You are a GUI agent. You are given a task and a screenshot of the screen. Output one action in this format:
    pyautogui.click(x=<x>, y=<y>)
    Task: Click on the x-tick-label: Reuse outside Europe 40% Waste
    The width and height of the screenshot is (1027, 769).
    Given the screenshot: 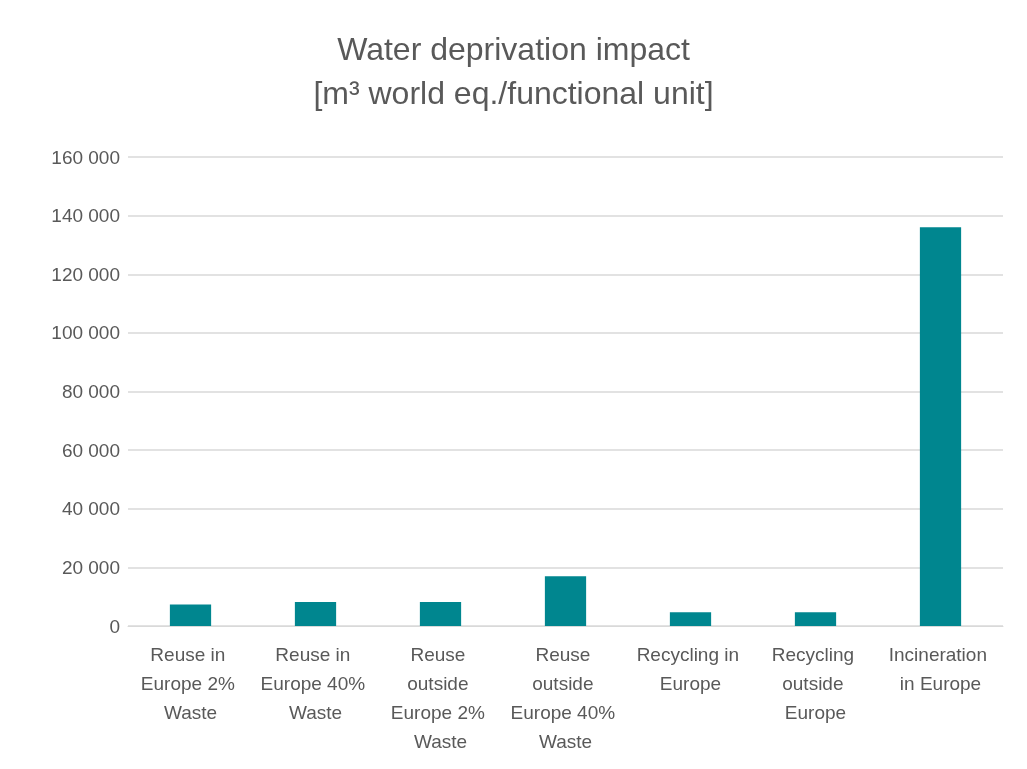 What is the action you would take?
    pyautogui.click(x=565, y=698)
    